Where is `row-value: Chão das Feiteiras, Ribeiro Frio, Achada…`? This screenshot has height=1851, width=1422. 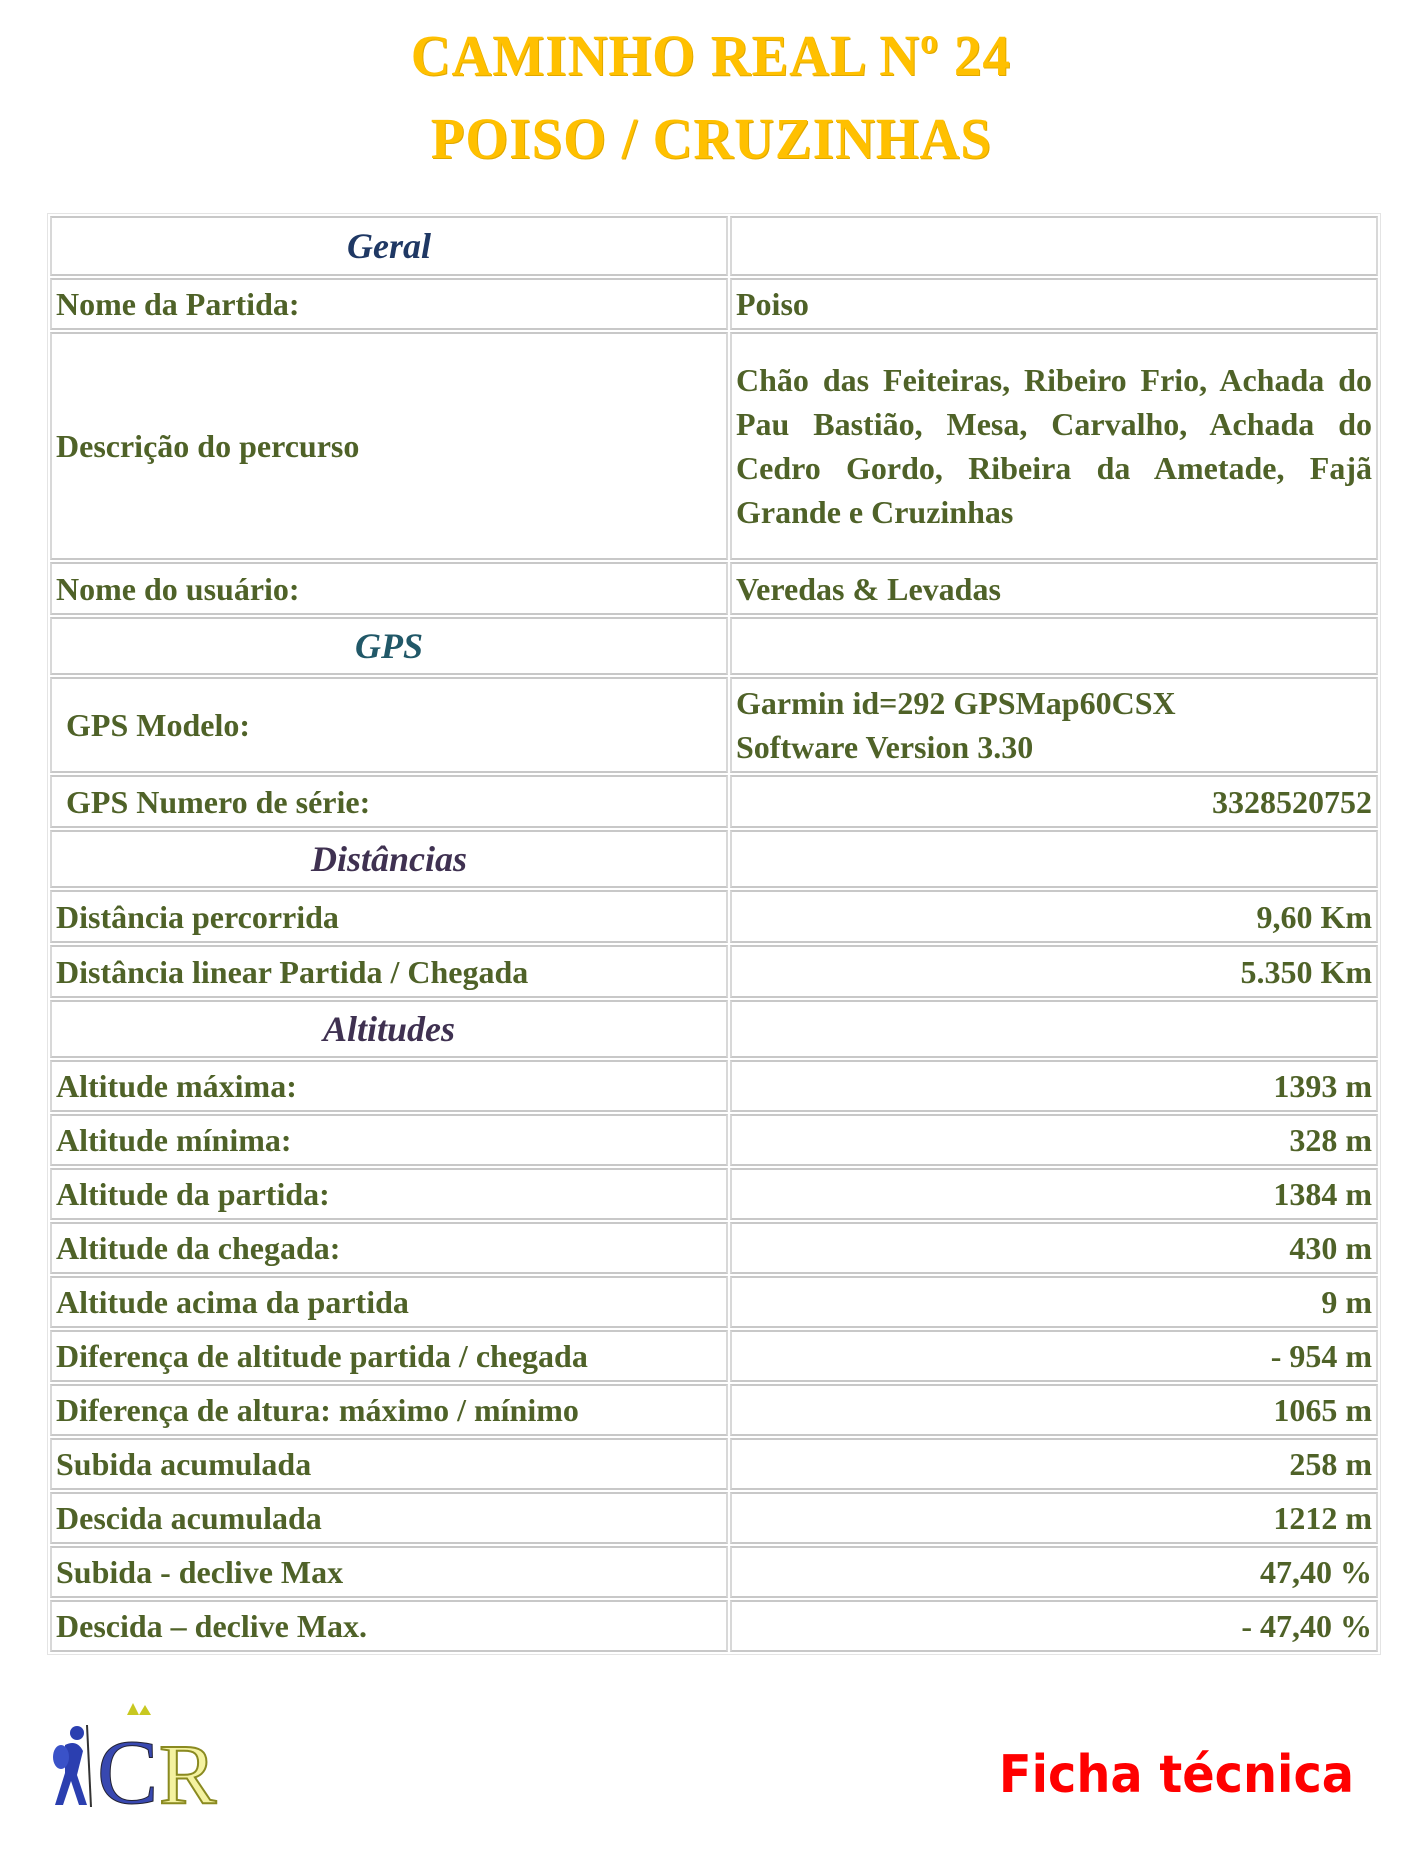
row-value: Chão das Feiteiras, Ribeiro Frio, Achada… is located at coordinates (1054, 446).